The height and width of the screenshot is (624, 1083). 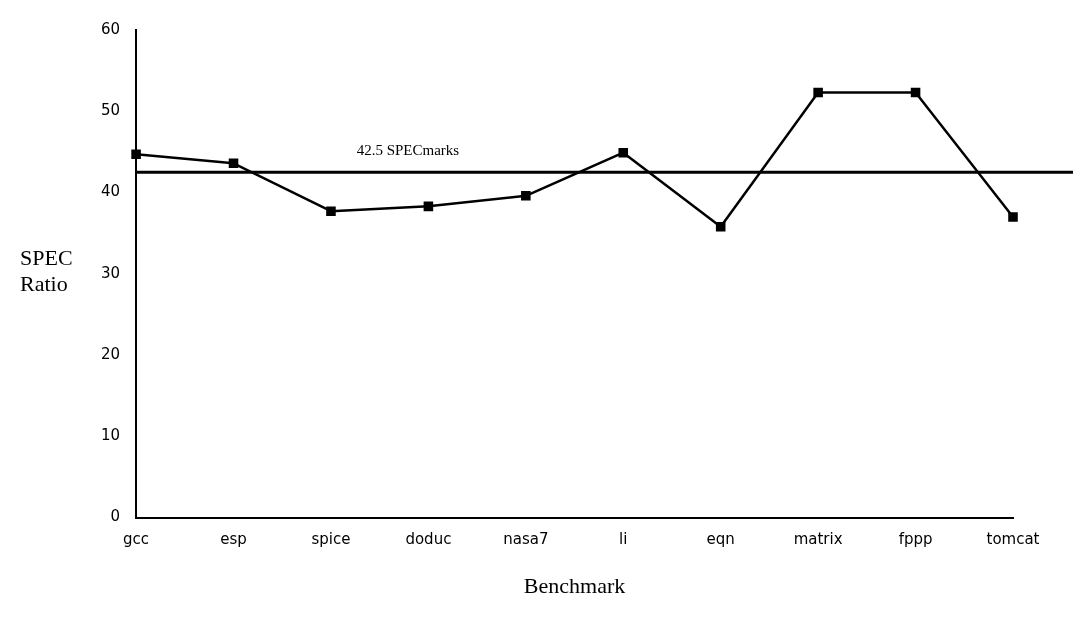 I want to click on x-tick-label: tomcat, so click(x=1013, y=539).